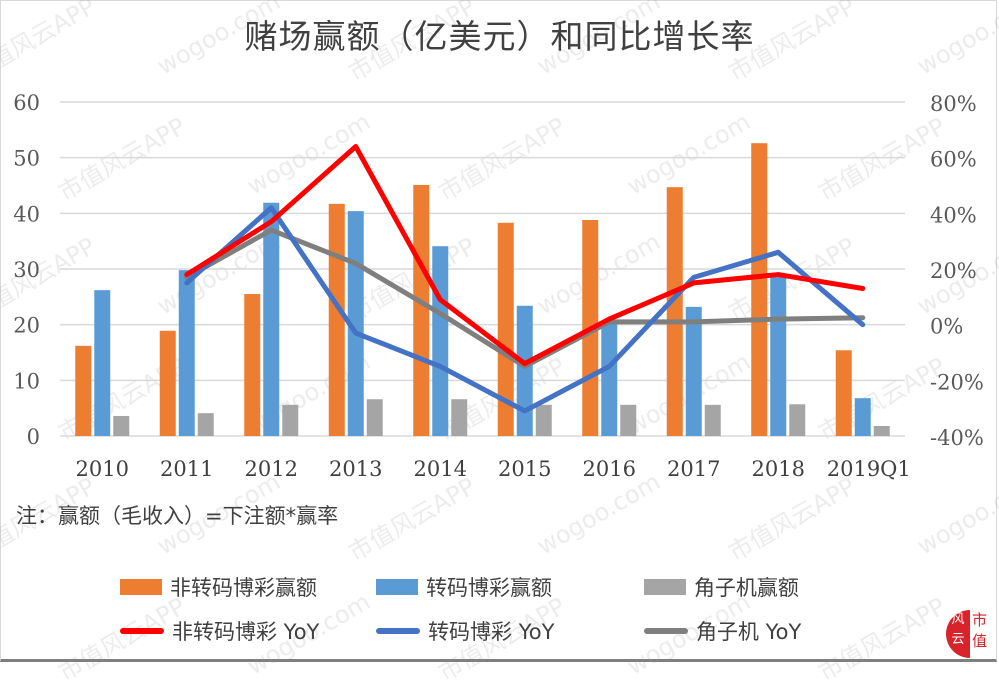 The image size is (999, 688). What do you see at coordinates (26, 214) in the screenshot?
I see `left-axis-tick: 40` at bounding box center [26, 214].